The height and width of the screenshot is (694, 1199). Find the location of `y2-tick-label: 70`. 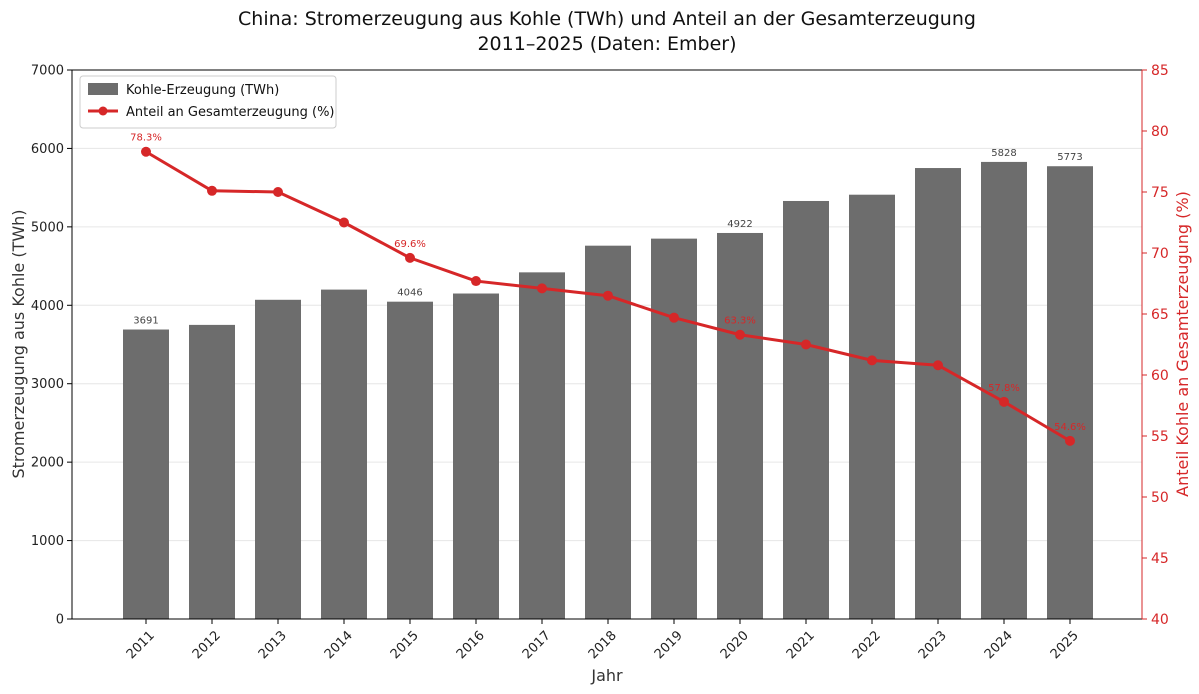

y2-tick-label: 70 is located at coordinates (1160, 254).